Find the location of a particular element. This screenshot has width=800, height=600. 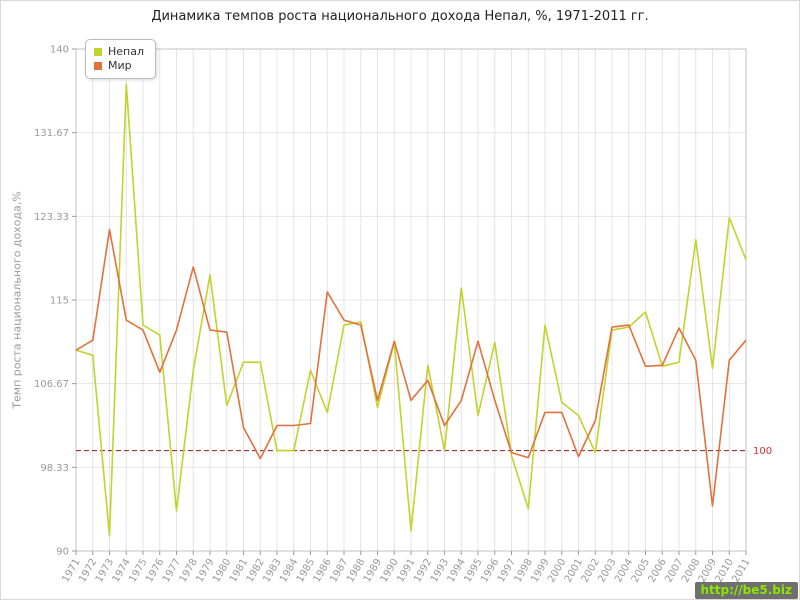

y-tick-label: 90 is located at coordinates (62, 552).